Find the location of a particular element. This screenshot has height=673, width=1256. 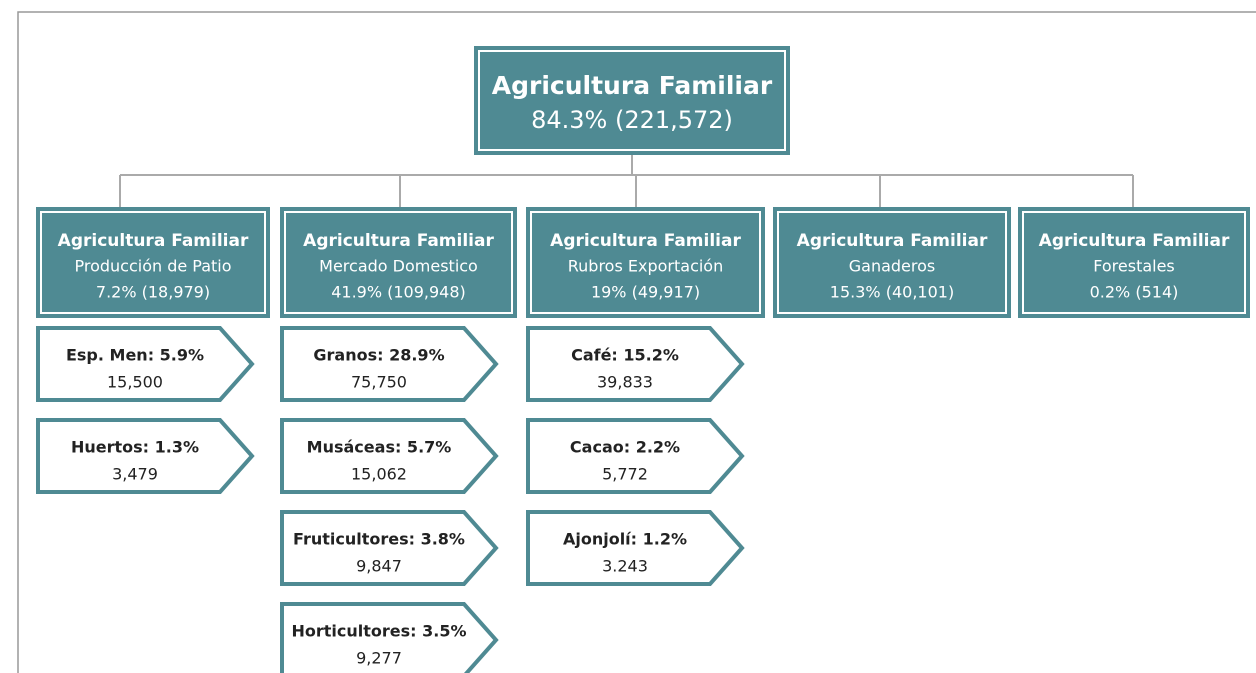

branch-value: 7.2% (18,979) is located at coordinates (153, 292).